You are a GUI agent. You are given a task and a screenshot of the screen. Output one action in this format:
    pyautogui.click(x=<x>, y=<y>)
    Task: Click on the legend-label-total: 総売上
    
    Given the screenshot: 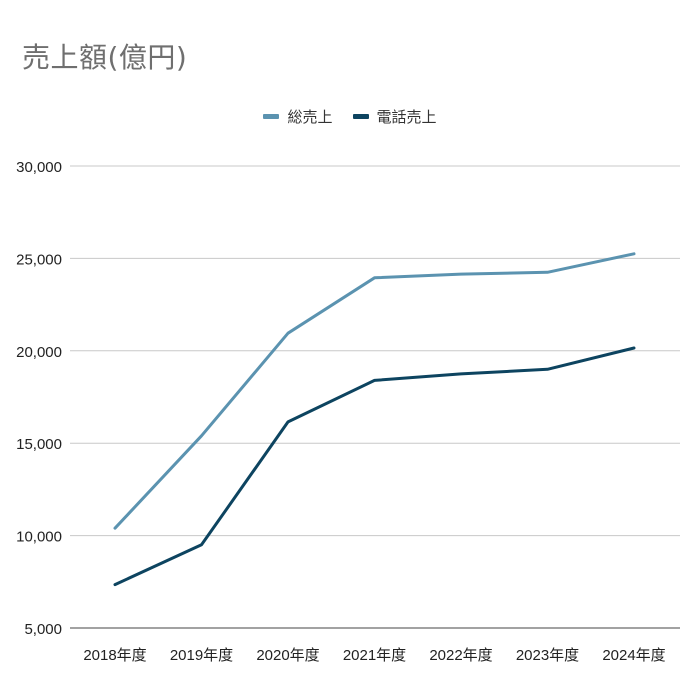 What is the action you would take?
    pyautogui.click(x=310, y=117)
    